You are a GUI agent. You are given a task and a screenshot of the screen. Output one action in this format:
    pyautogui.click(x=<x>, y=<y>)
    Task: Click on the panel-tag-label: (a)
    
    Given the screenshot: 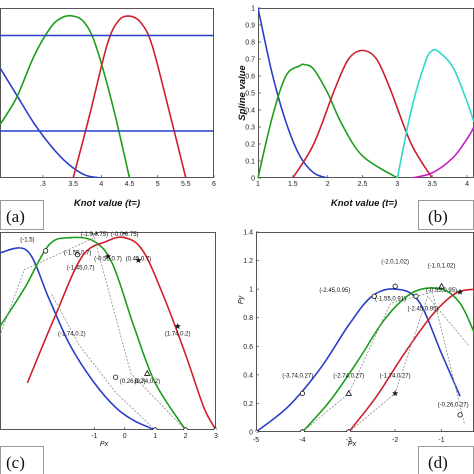 What is the action you would take?
    pyautogui.click(x=15, y=216)
    